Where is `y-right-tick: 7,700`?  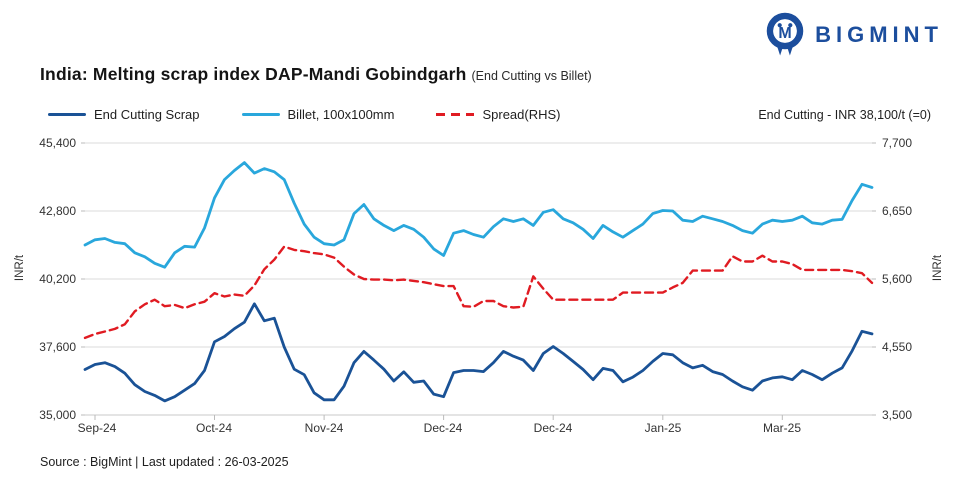 y-right-tick: 7,700 is located at coordinates (897, 143).